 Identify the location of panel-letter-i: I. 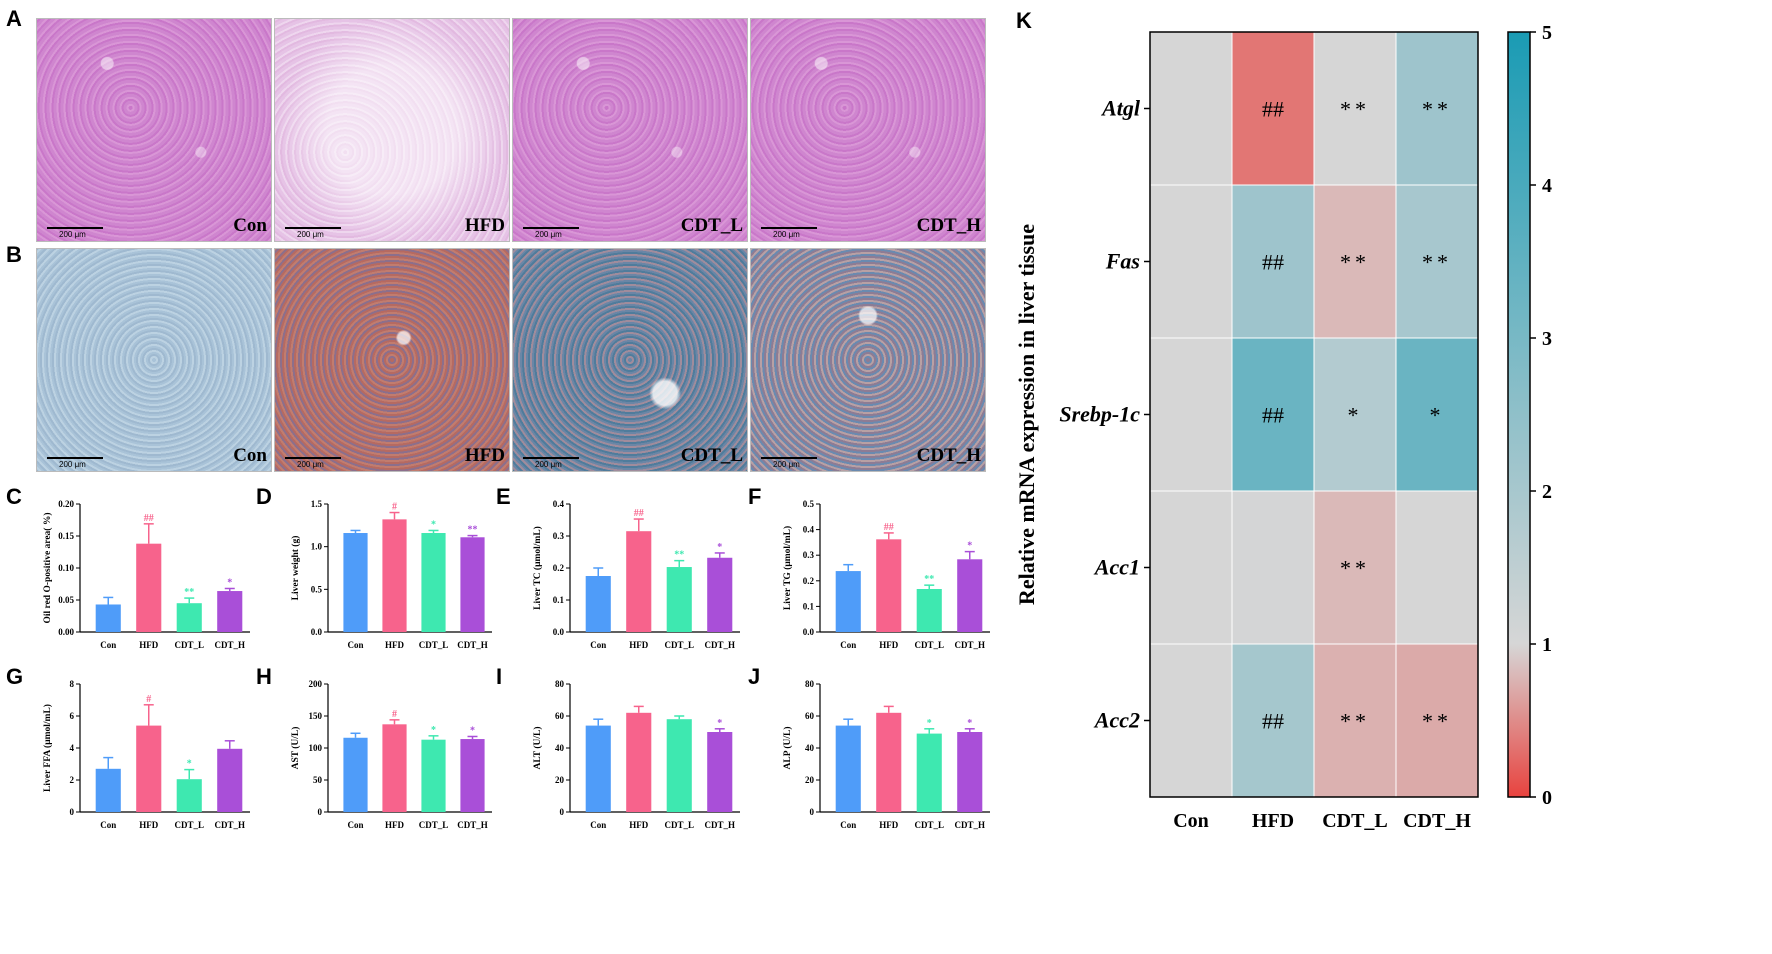
(499, 676).